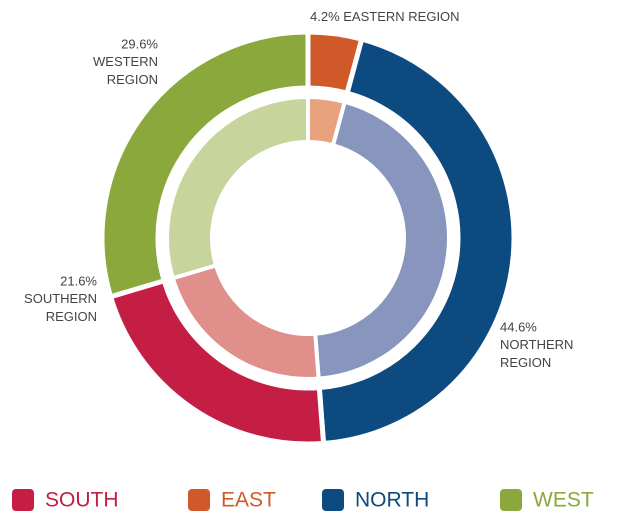  I want to click on category-label: NORTHERN REGION, so click(536, 353).